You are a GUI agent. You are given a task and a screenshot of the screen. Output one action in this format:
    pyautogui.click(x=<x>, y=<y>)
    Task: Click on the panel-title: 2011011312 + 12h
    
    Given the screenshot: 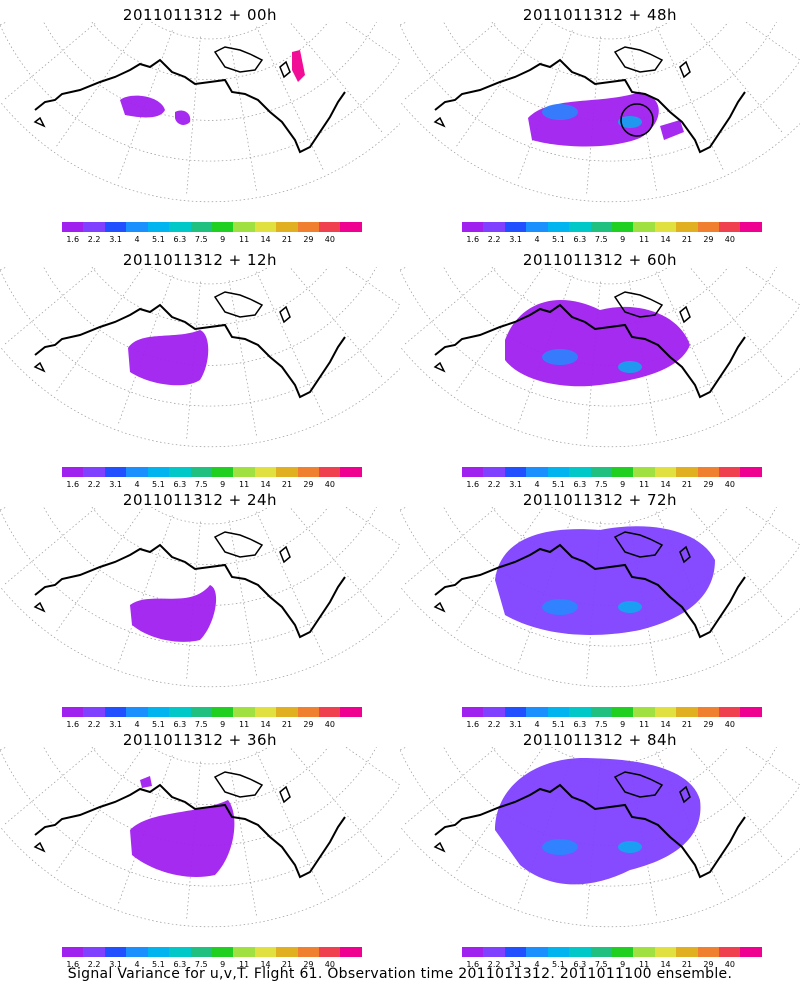 What is the action you would take?
    pyautogui.click(x=200, y=260)
    